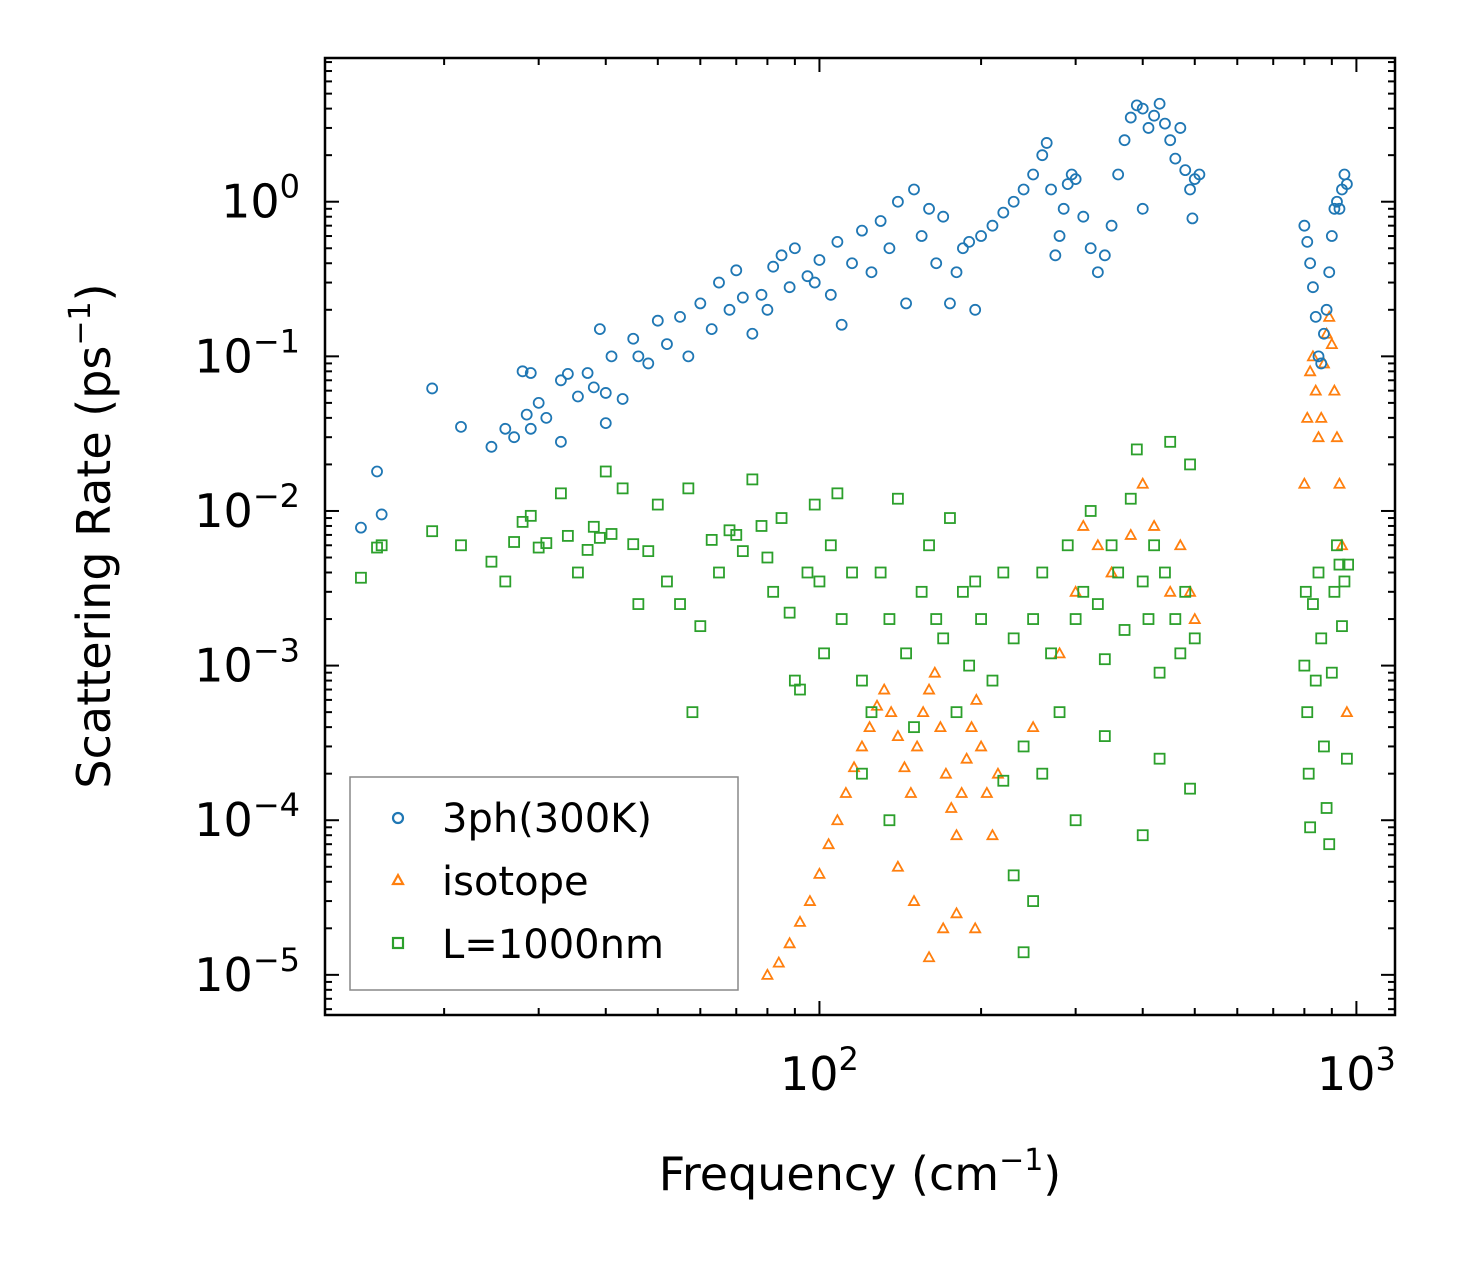 The width and height of the screenshot is (1463, 1265). Describe the element at coordinates (247, 971) in the screenshot. I see `y-tick-label: 10⁻⁵` at that location.